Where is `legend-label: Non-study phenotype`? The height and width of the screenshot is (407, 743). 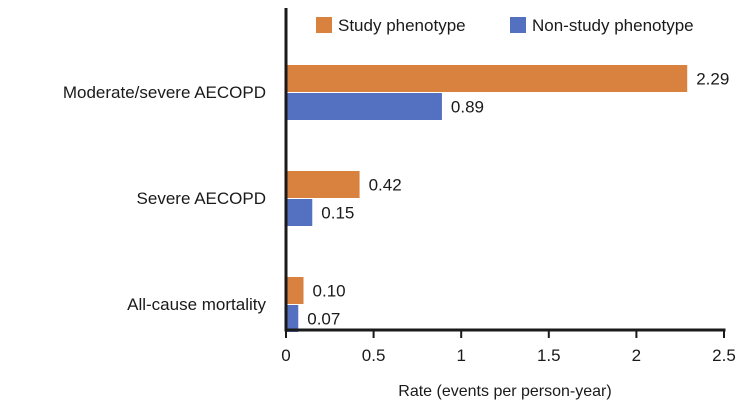
legend-label: Non-study phenotype is located at coordinates (613, 25).